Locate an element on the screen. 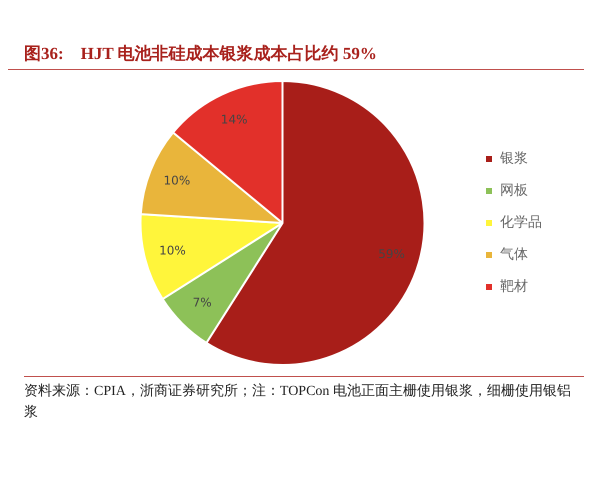 The image size is (600, 480). legend-label: 气体 is located at coordinates (514, 254).